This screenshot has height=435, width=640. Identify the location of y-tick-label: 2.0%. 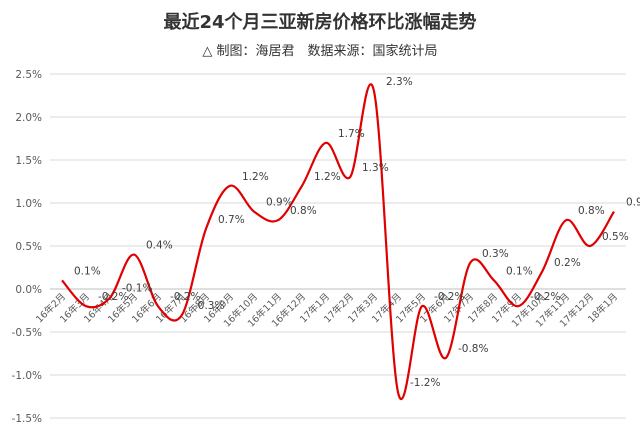
(28, 118).